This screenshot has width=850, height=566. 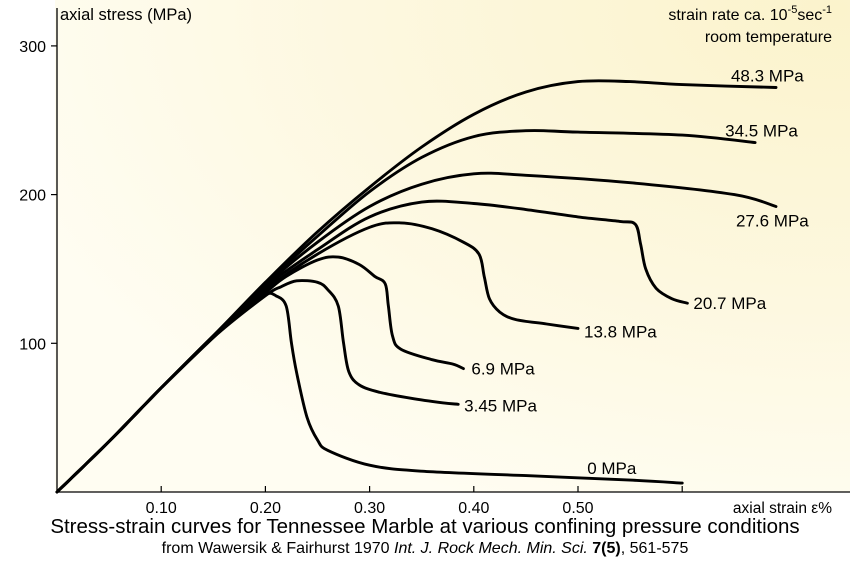 I want to click on citation-journal: Int. J. Rock Mech. Min. Sci., so click(x=491, y=548).